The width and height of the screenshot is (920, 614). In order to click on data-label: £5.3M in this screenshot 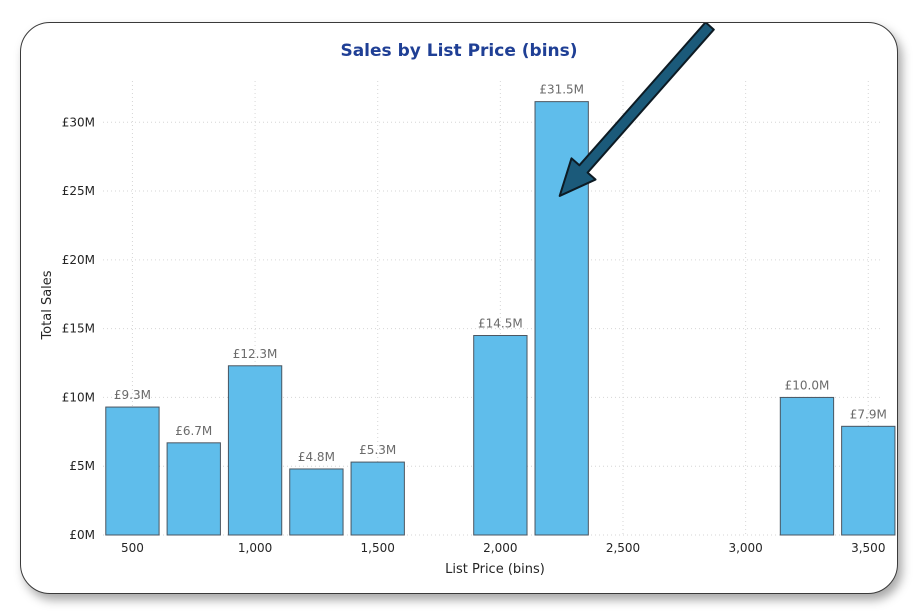, I will do `click(377, 450)`.